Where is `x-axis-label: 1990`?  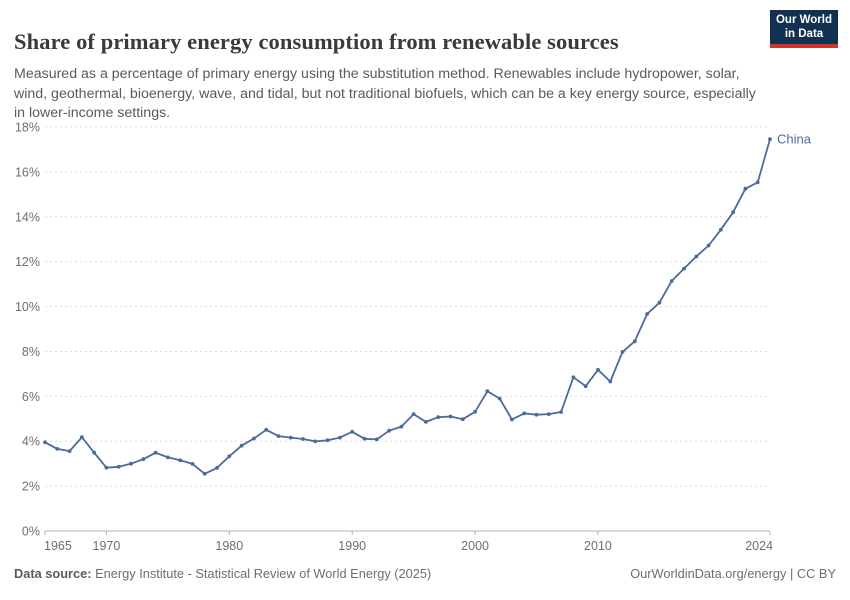
x-axis-label: 1990 is located at coordinates (352, 546).